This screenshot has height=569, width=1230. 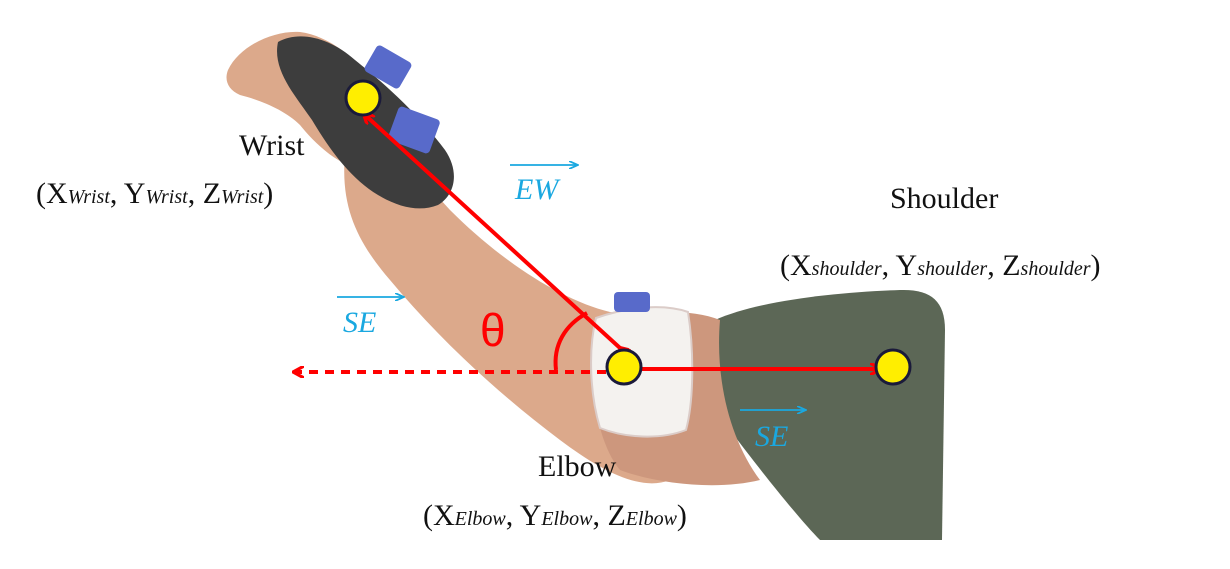 I want to click on angle-theta: θ, so click(x=493, y=330).